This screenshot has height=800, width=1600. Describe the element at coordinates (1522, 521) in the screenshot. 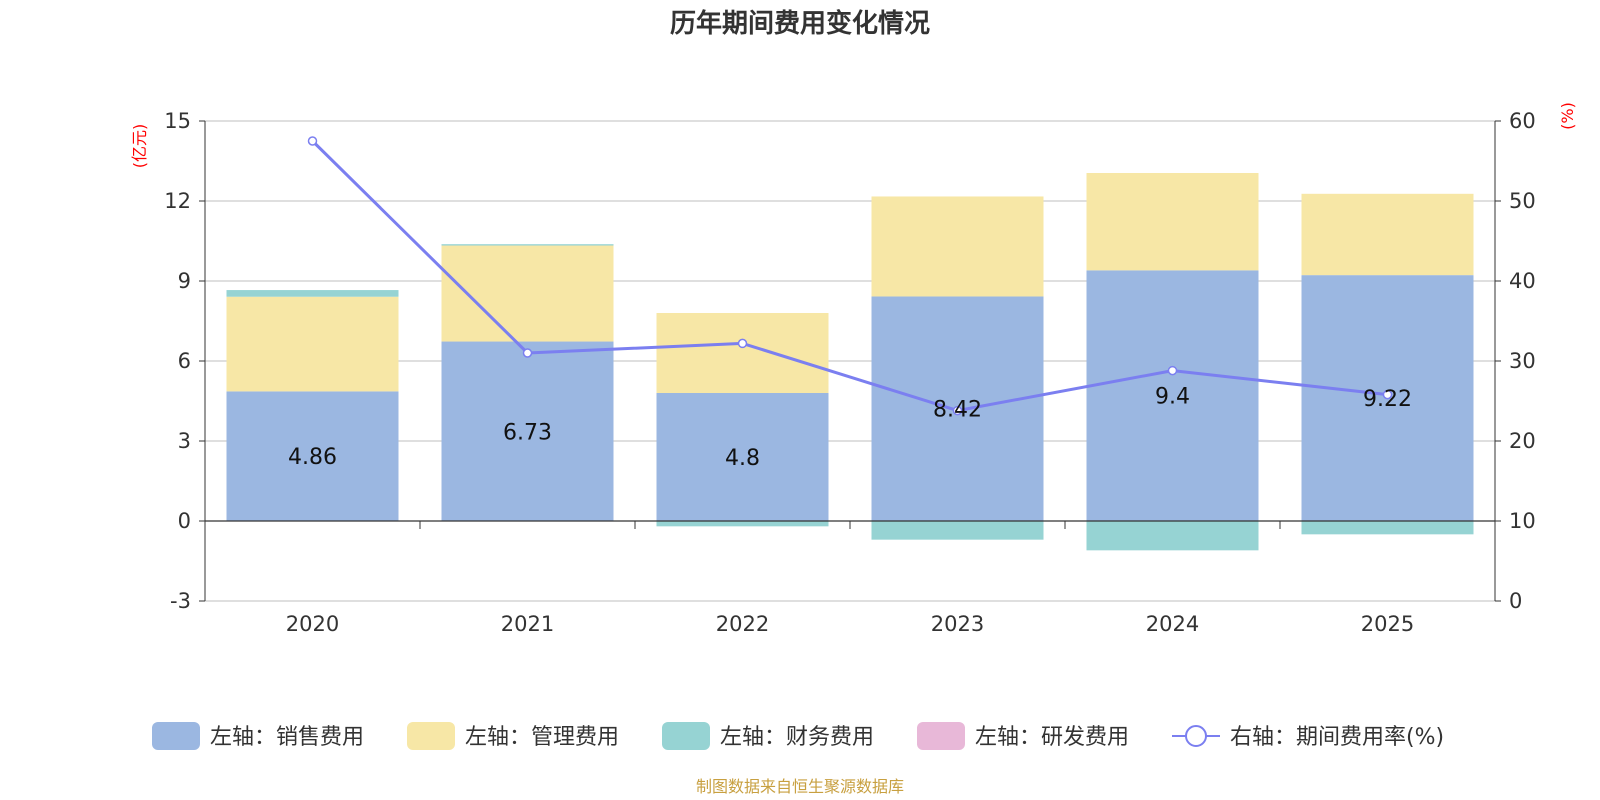

I see `right-tick-label: 10` at that location.